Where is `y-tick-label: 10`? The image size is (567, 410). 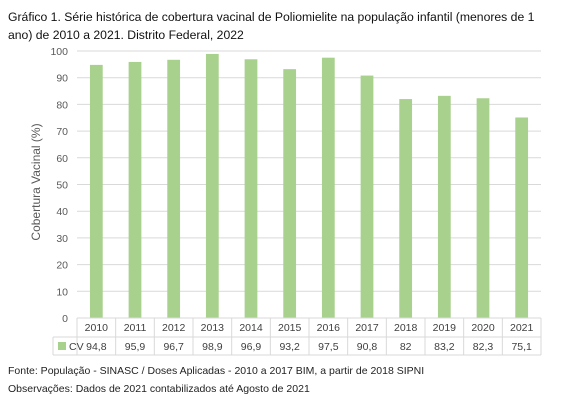
y-tick-label: 10 is located at coordinates (62, 292).